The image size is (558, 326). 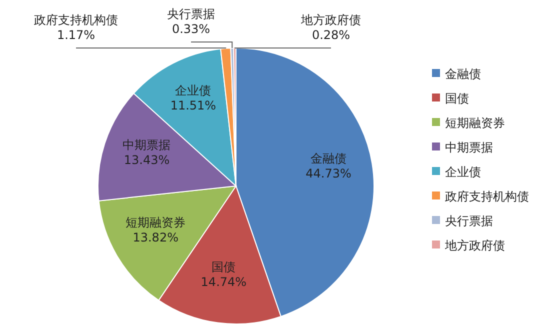 I want to click on legend-label: 中期票据, so click(x=469, y=147).